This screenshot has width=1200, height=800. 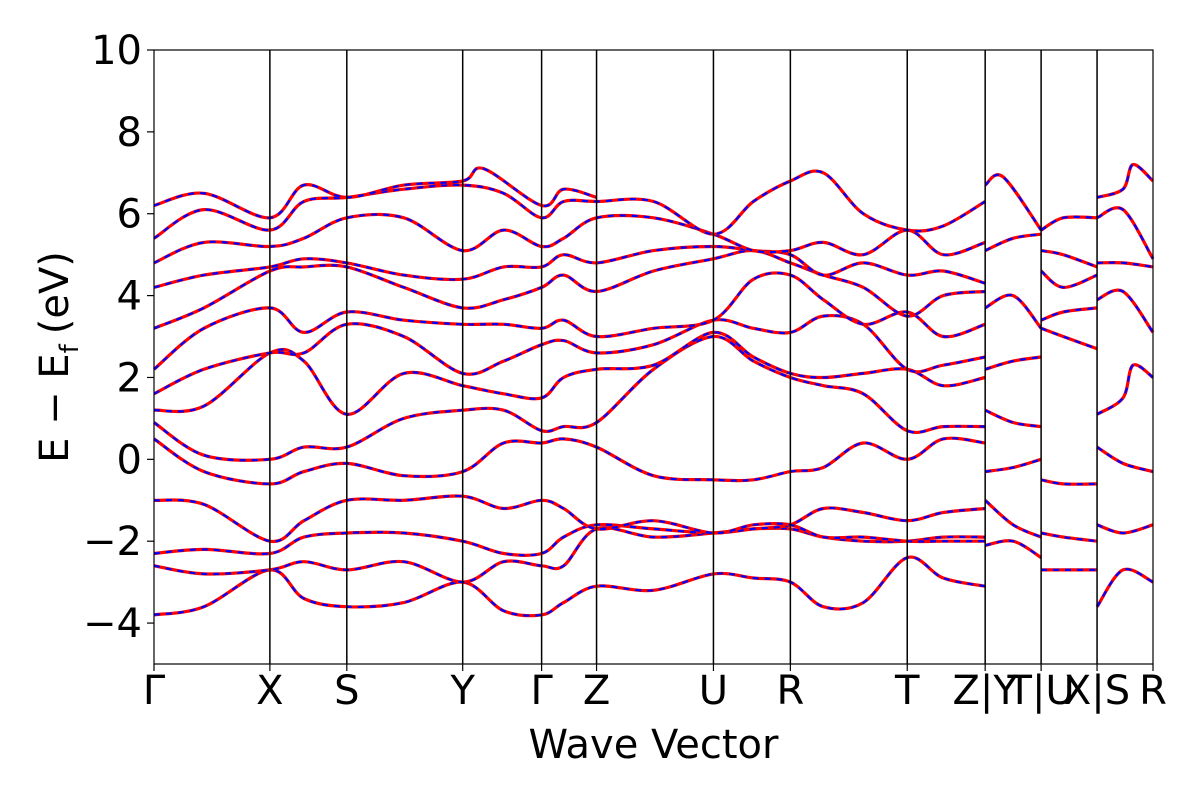 What do you see at coordinates (541, 691) in the screenshot?
I see `x-tick-label-4: Γ` at bounding box center [541, 691].